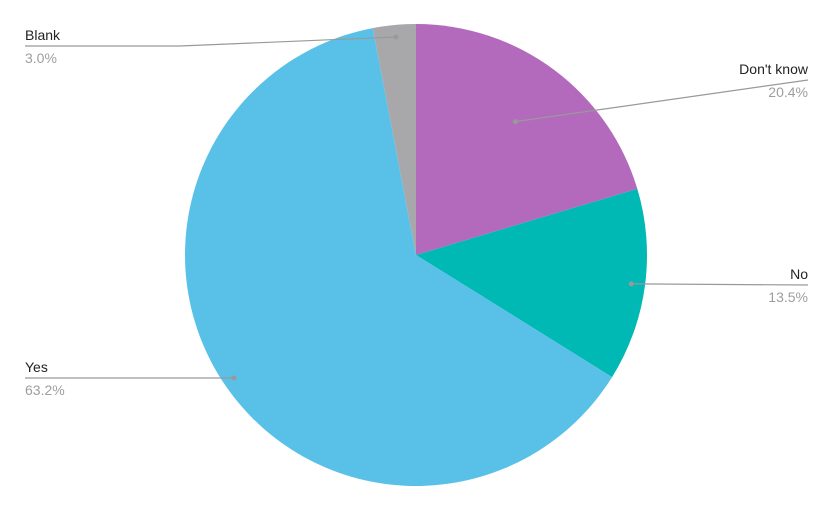  What do you see at coordinates (527, 139) in the screenshot?
I see `pie-slice-don-t-know` at bounding box center [527, 139].